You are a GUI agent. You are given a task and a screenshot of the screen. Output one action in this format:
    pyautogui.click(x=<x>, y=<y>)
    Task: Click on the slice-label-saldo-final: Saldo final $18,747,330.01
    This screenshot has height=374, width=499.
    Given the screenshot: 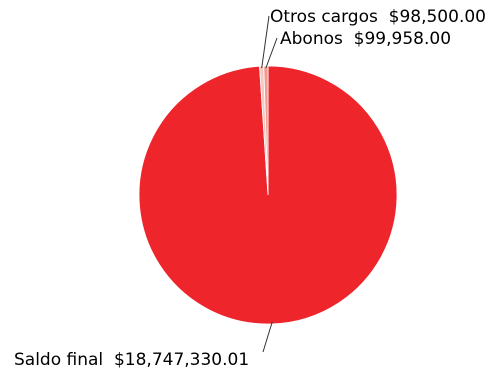 What is the action you would take?
    pyautogui.click(x=131, y=360)
    